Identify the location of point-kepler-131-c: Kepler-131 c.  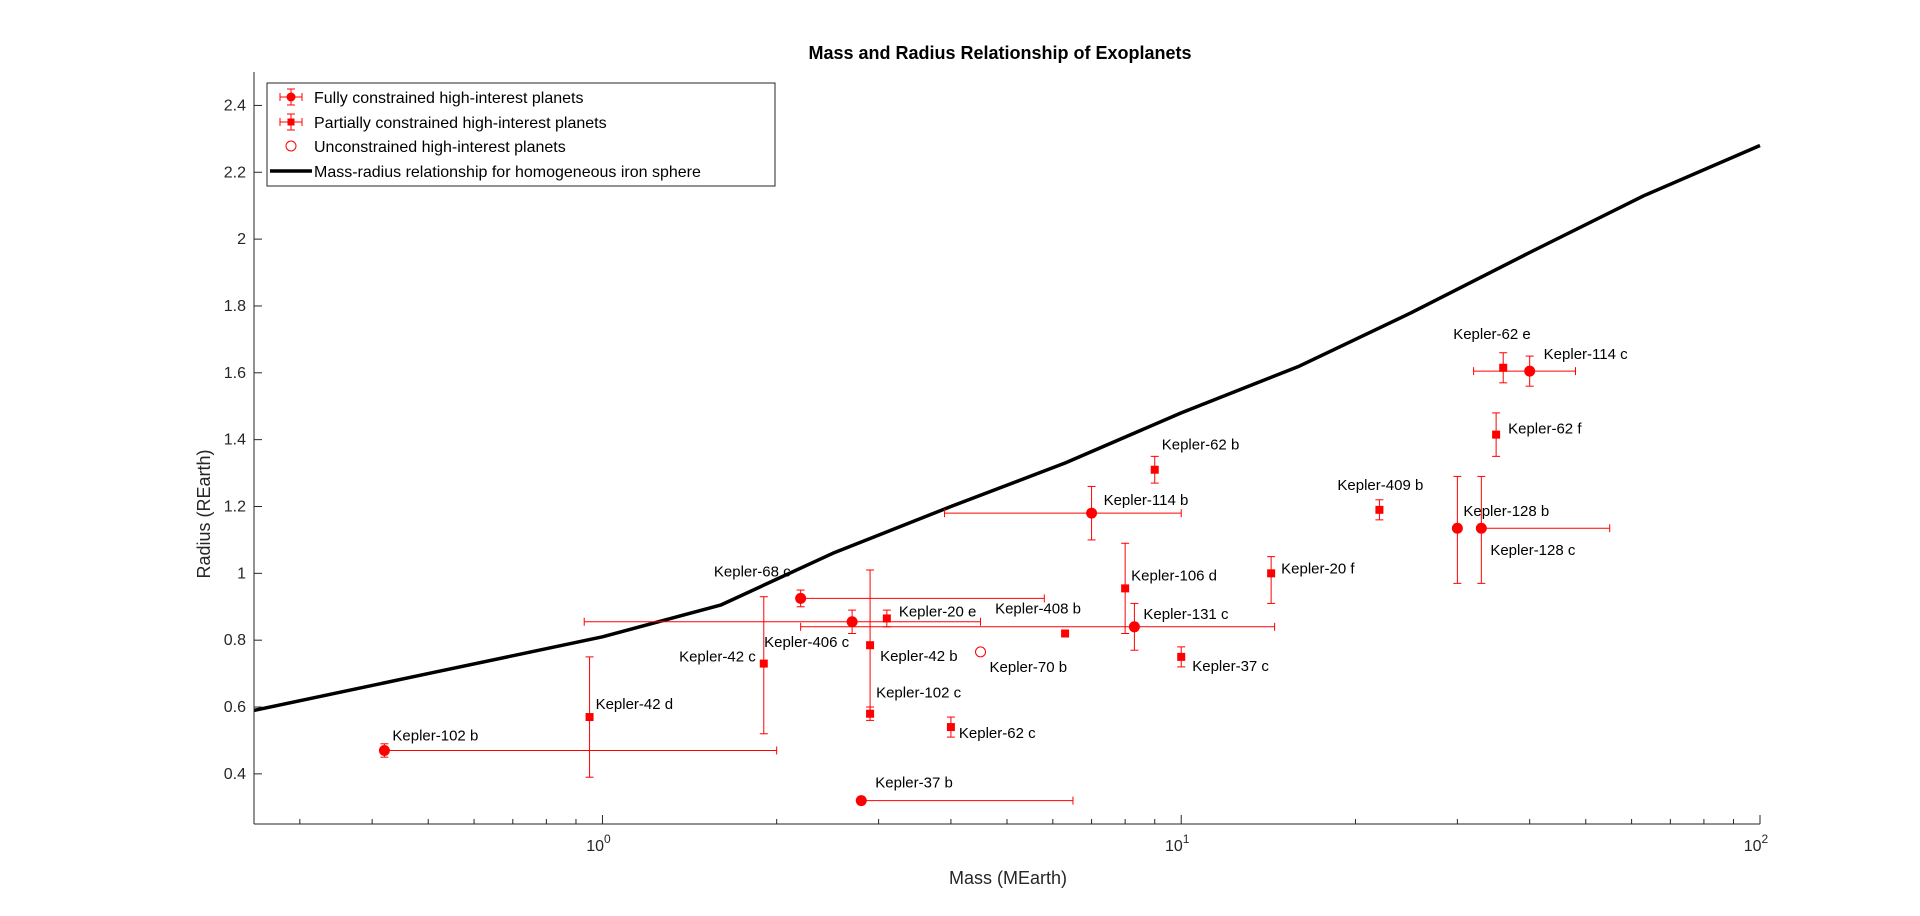
(1038, 626).